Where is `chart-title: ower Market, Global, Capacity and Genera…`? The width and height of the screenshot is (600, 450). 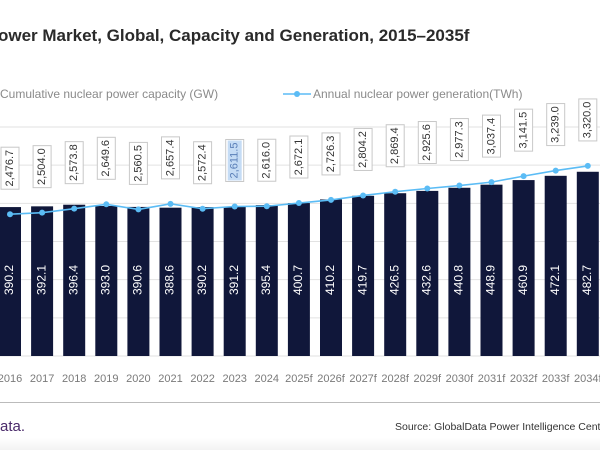
chart-title: ower Market, Global, Capacity and Genera… is located at coordinates (235, 35).